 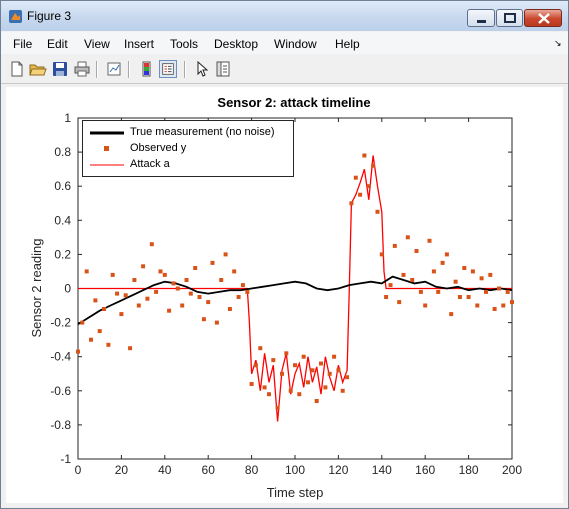 What do you see at coordinates (57, 44) in the screenshot?
I see `menu-edit: Edit` at bounding box center [57, 44].